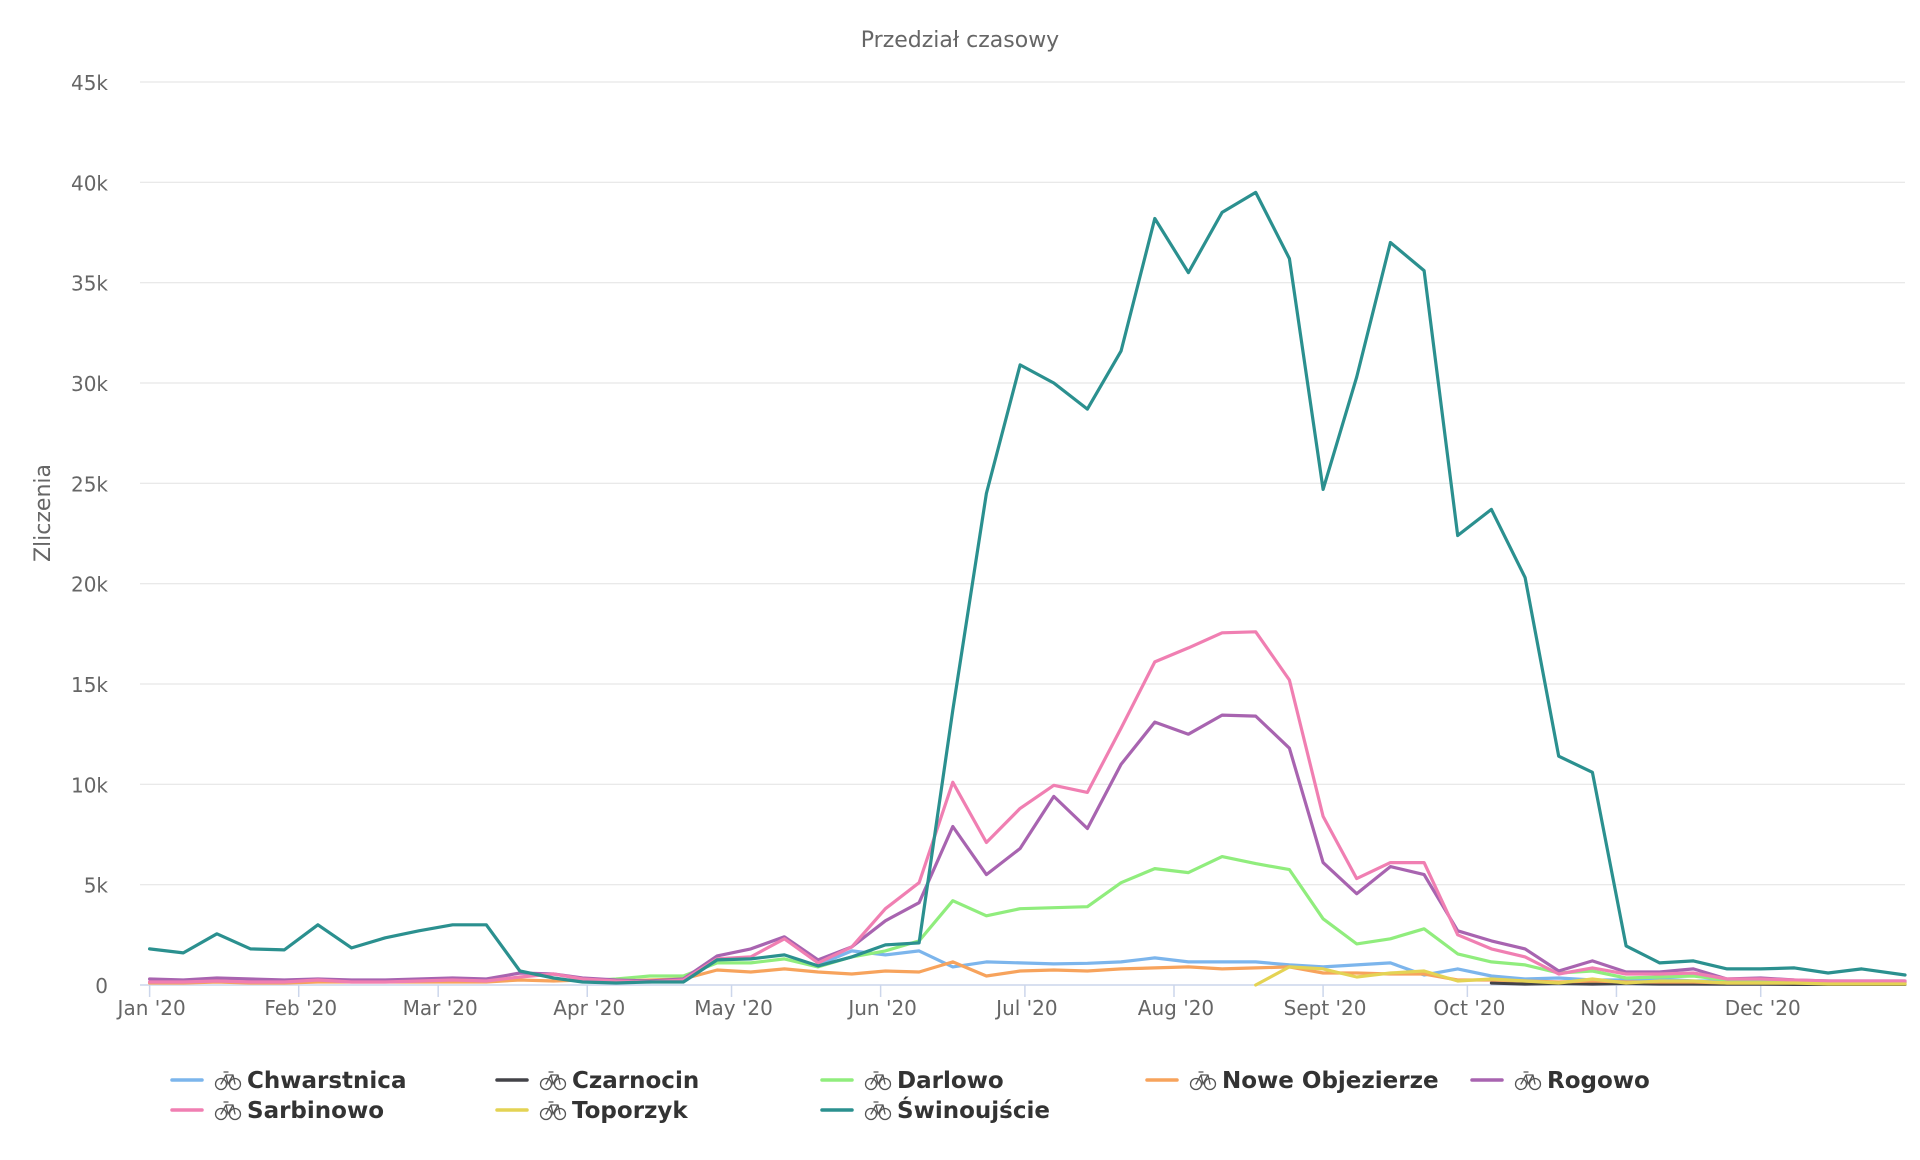  Describe the element at coordinates (1598, 1081) in the screenshot. I see `legend-label: Rogowo` at that location.